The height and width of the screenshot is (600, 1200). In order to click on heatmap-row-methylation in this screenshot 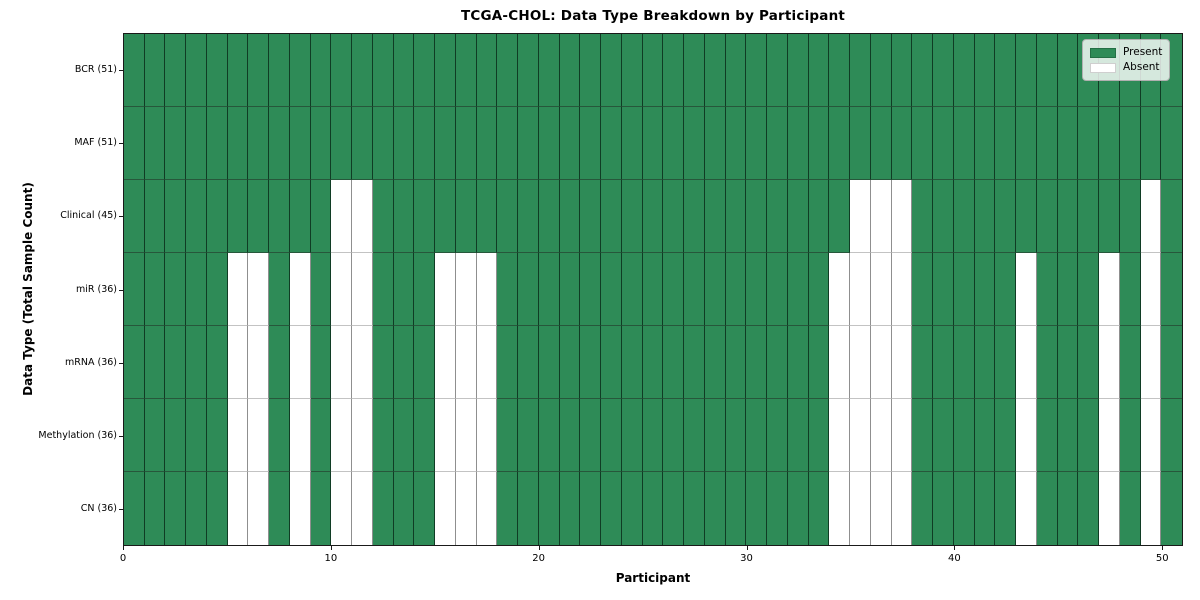, I will do `click(653, 435)`.